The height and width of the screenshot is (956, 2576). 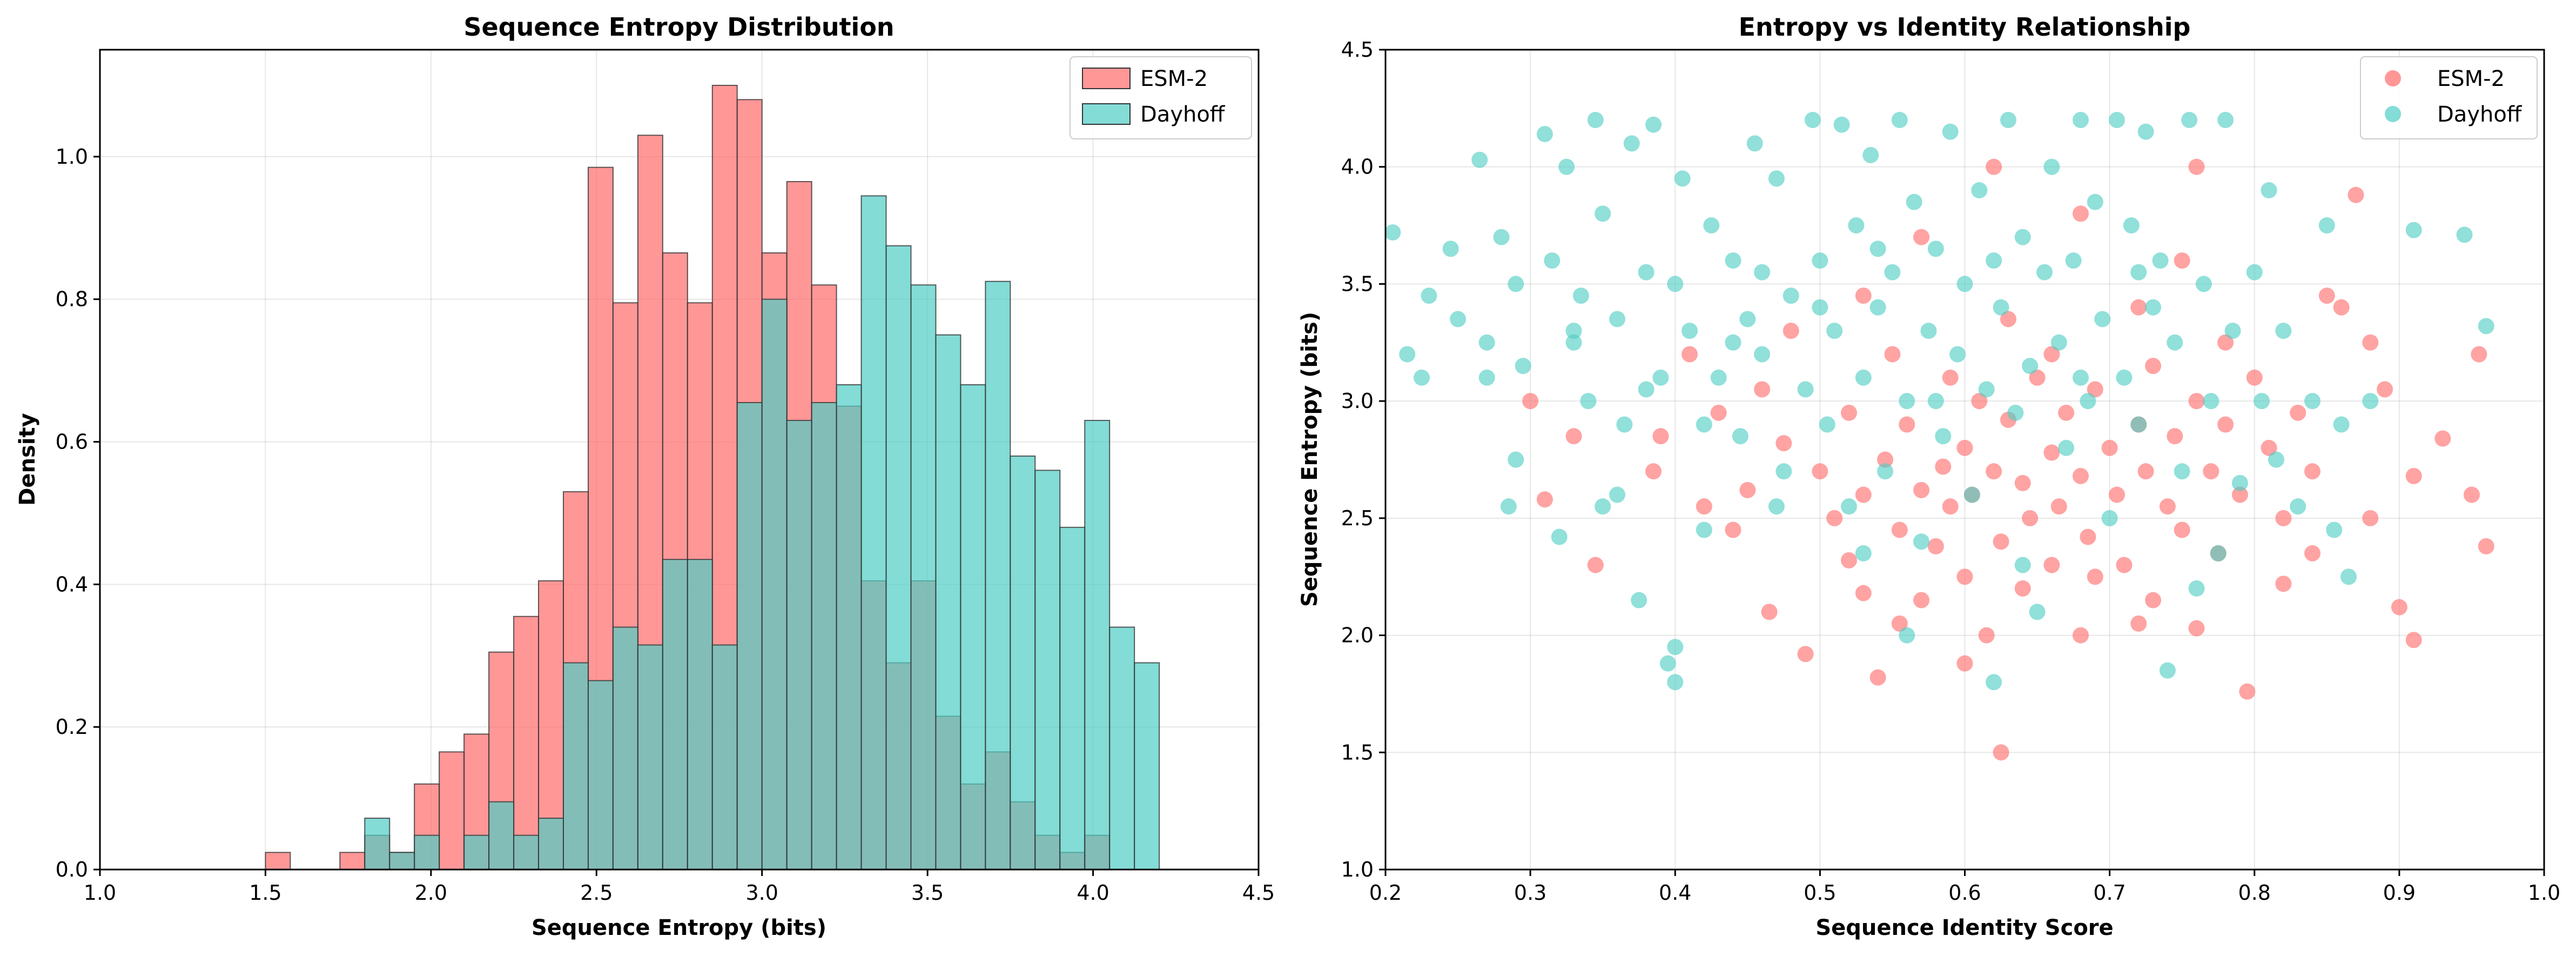 What do you see at coordinates (1964, 893) in the screenshot?
I see `scatter-x-tick-label: 0.6` at bounding box center [1964, 893].